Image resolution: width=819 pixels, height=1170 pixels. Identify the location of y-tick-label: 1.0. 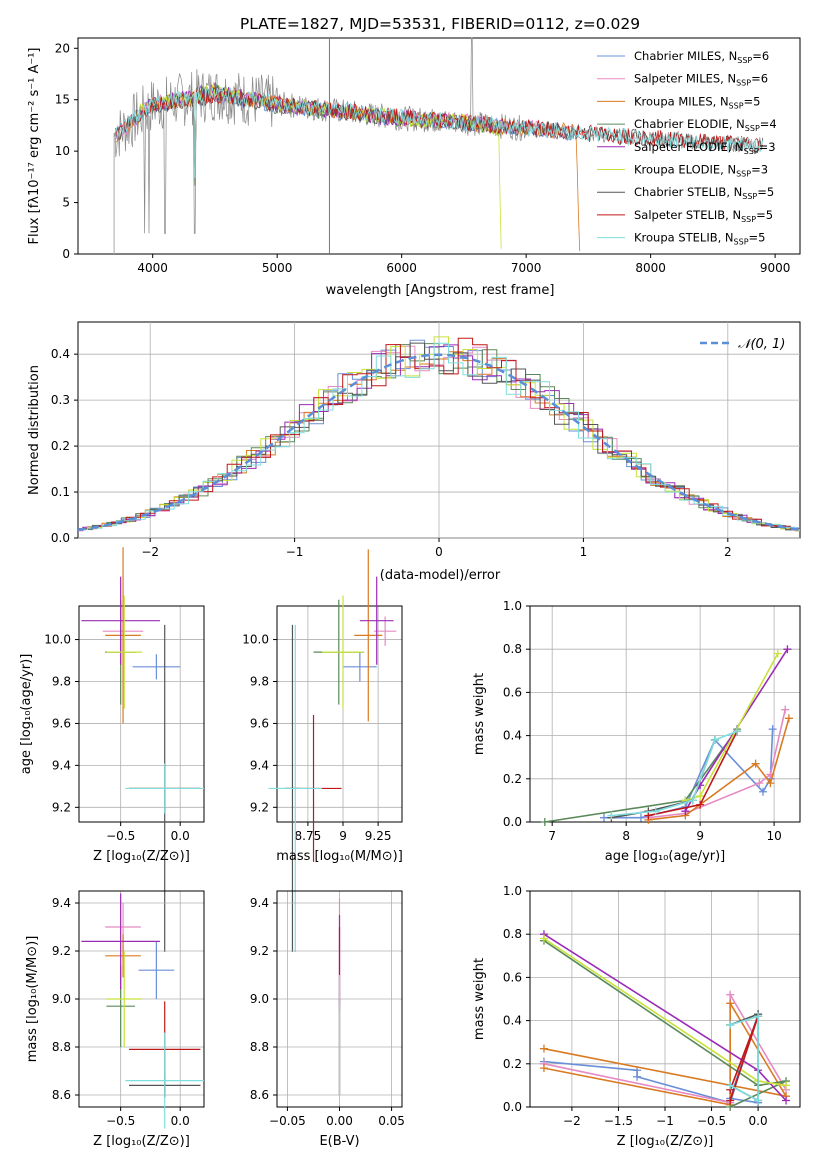
(512, 606).